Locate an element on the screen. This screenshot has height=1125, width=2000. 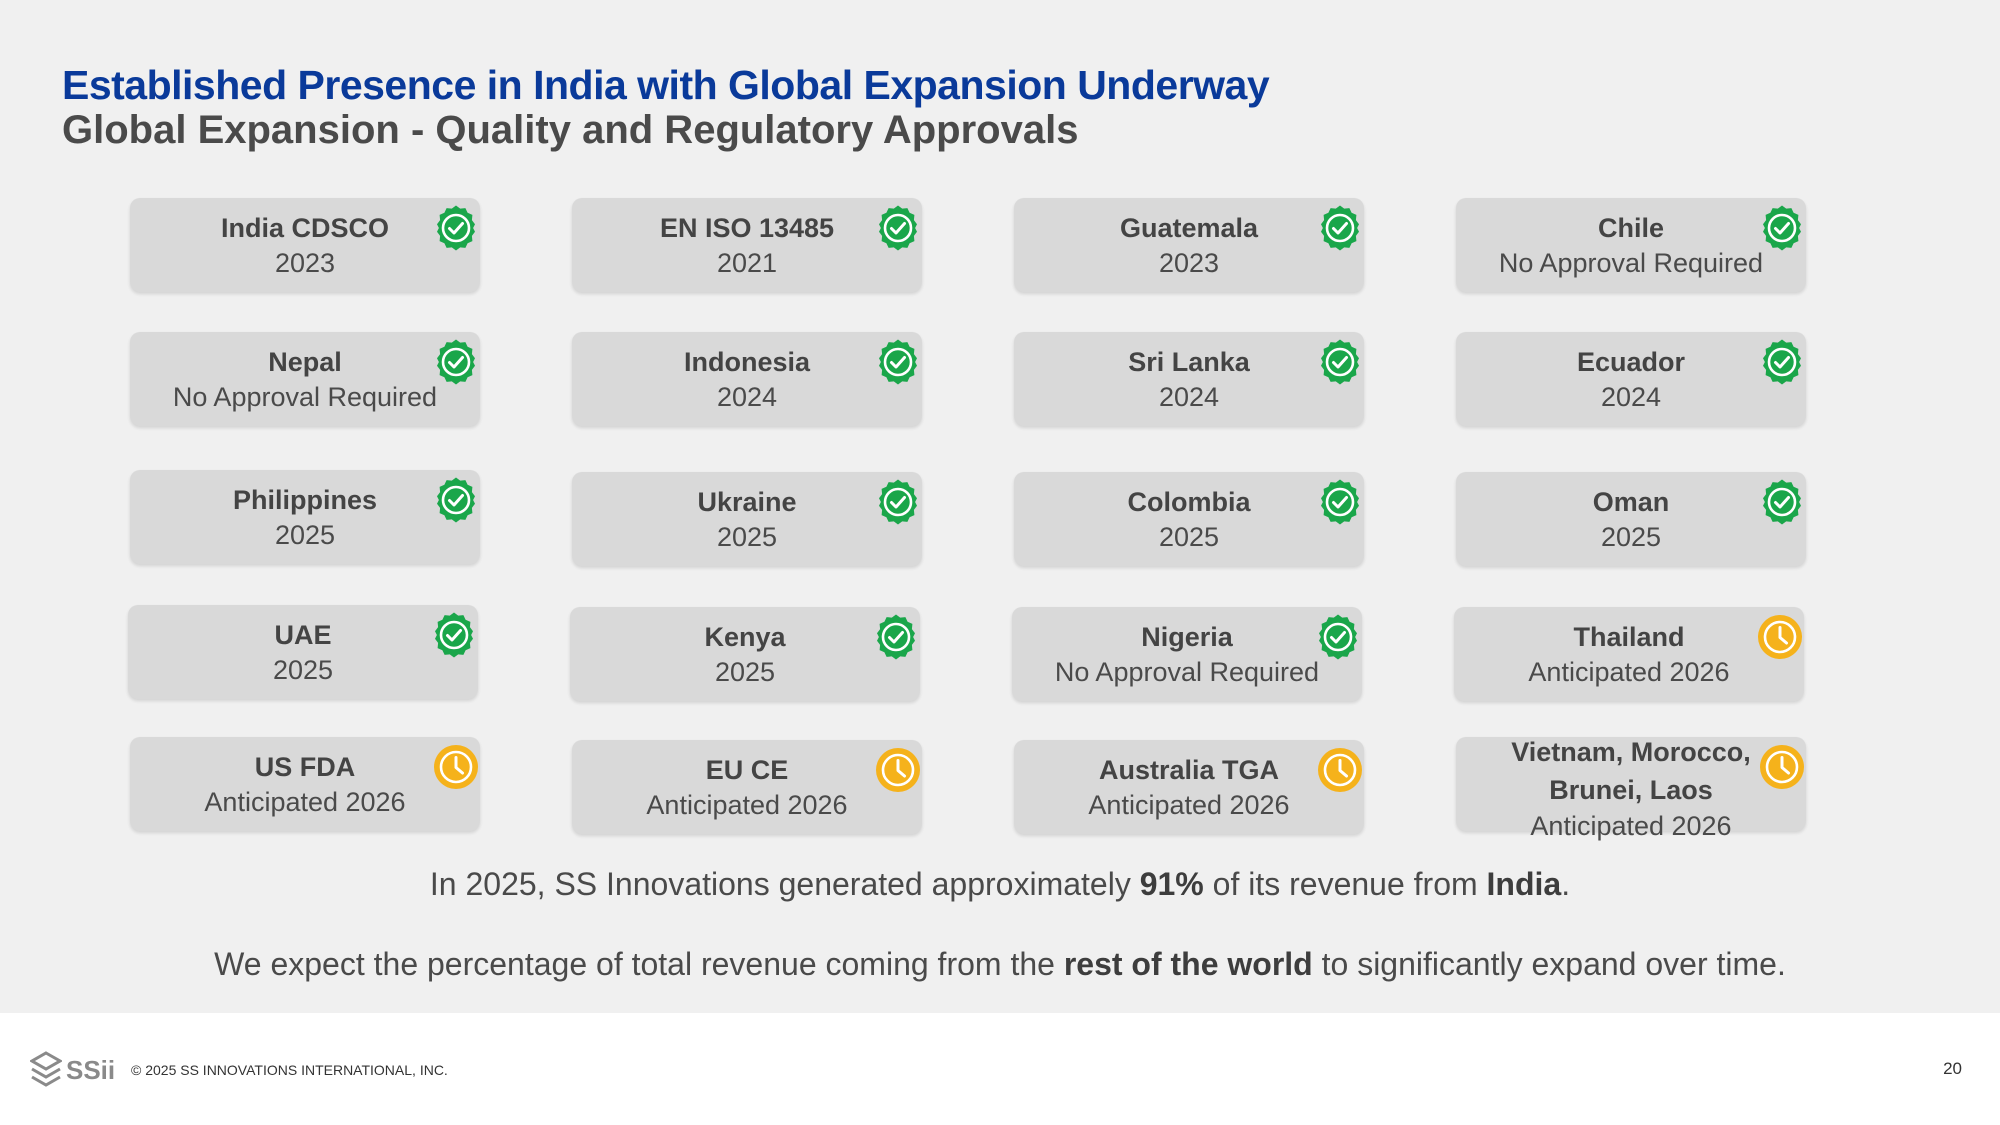
approval-card: Nepal No Approval Required is located at coordinates (305, 379).